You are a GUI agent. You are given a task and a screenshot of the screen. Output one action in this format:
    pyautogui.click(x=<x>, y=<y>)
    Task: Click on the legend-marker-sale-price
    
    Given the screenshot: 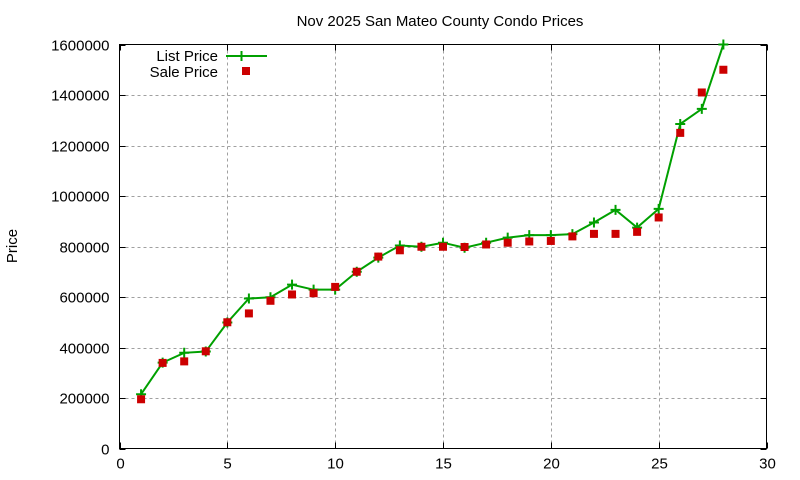 What is the action you would take?
    pyautogui.click(x=246, y=71)
    